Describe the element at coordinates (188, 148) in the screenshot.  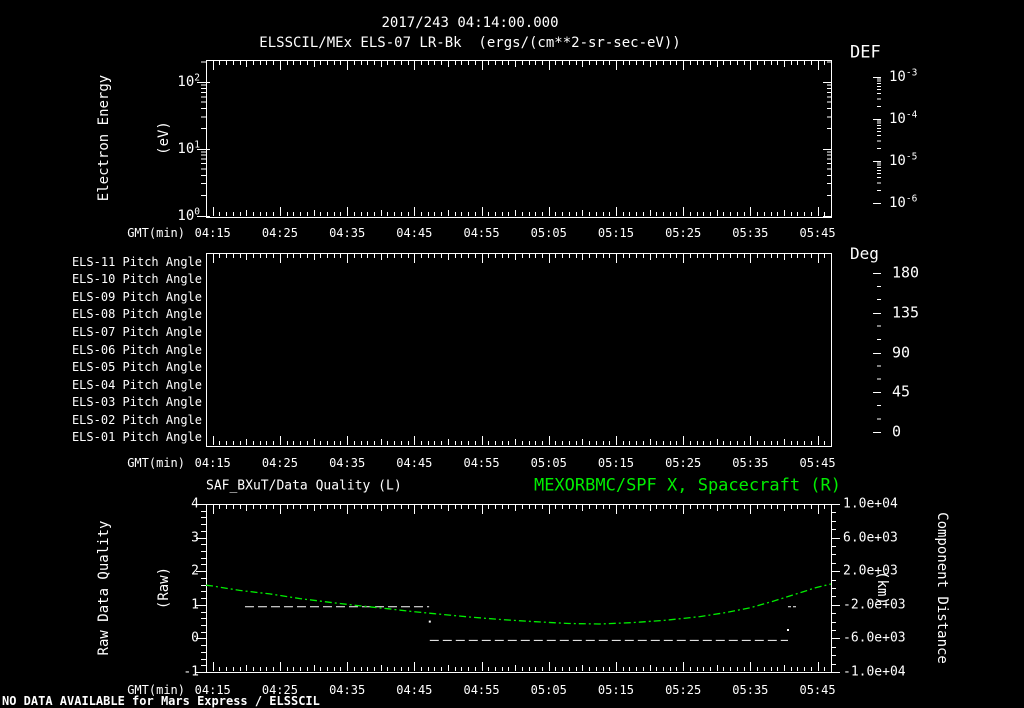
I see `energy-tick-label: 10¹` at that location.